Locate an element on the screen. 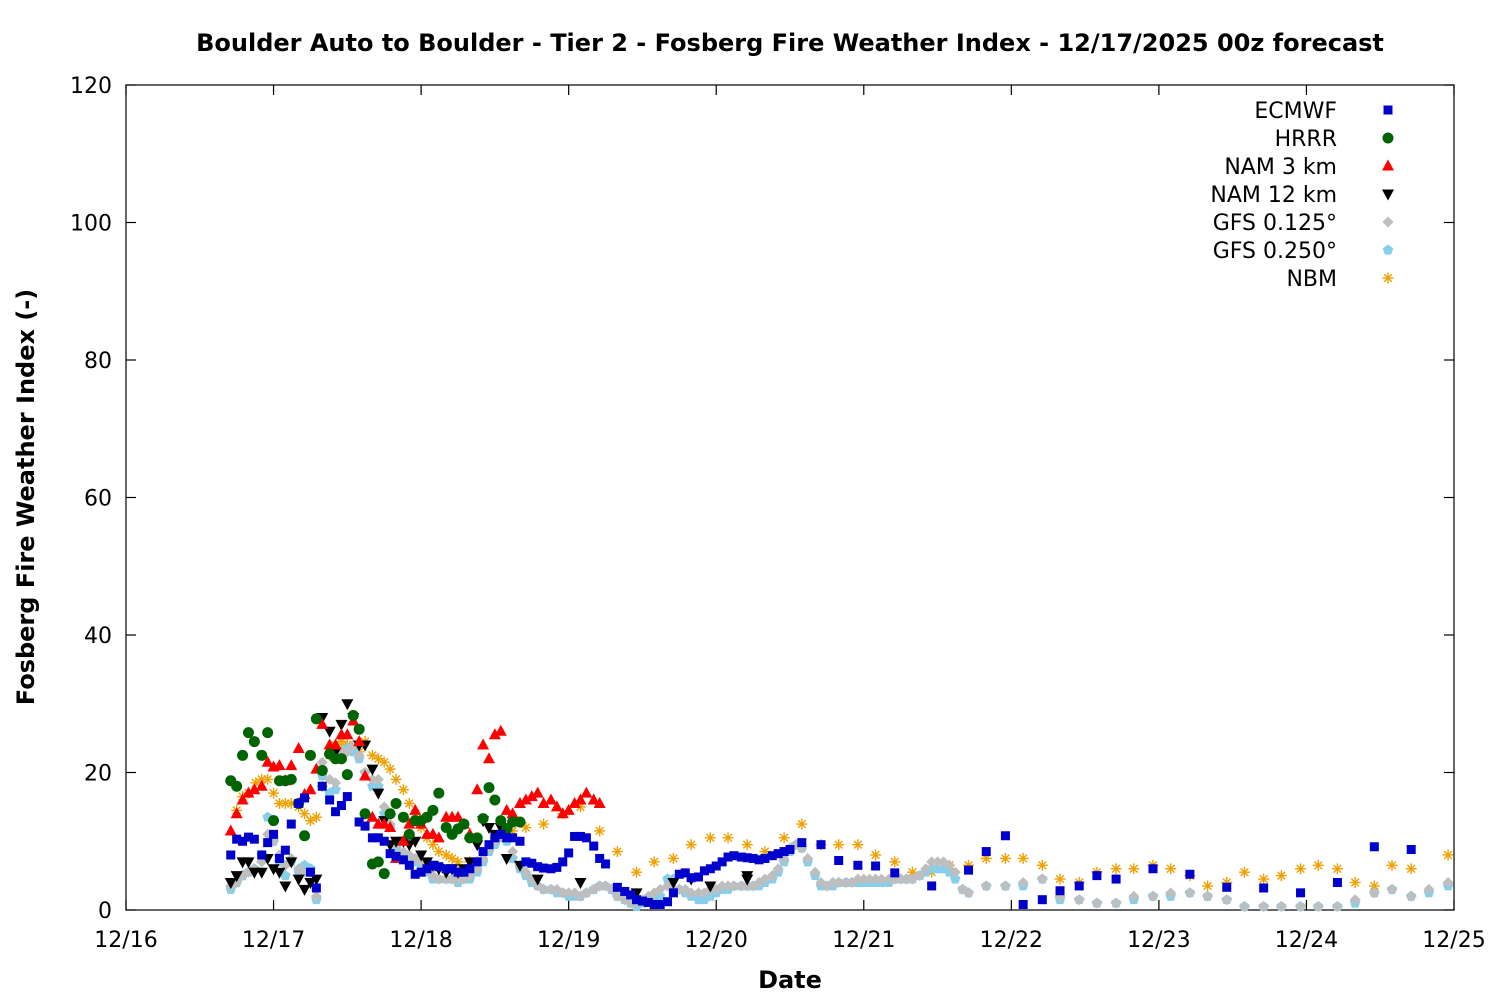  y-tick-label: 100 is located at coordinates (91, 224).